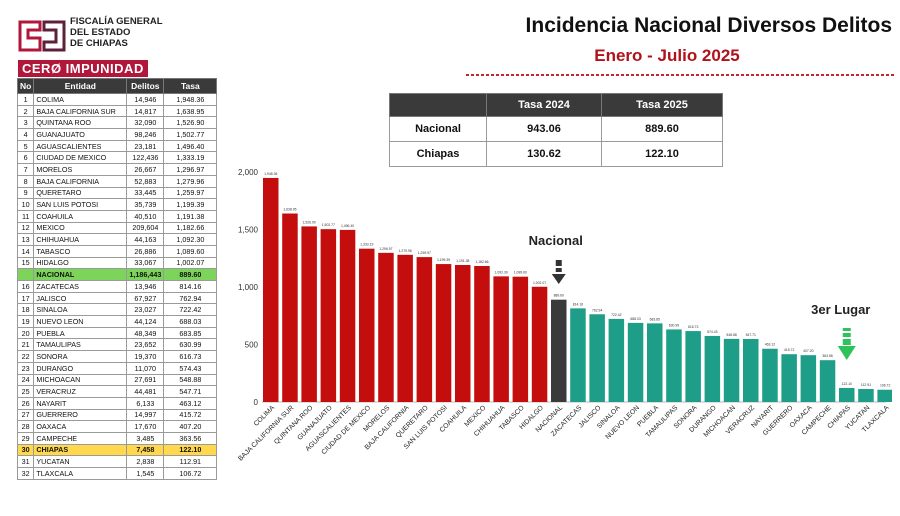  I want to click on row-entidad: TAMAULIPAS, so click(80, 345).